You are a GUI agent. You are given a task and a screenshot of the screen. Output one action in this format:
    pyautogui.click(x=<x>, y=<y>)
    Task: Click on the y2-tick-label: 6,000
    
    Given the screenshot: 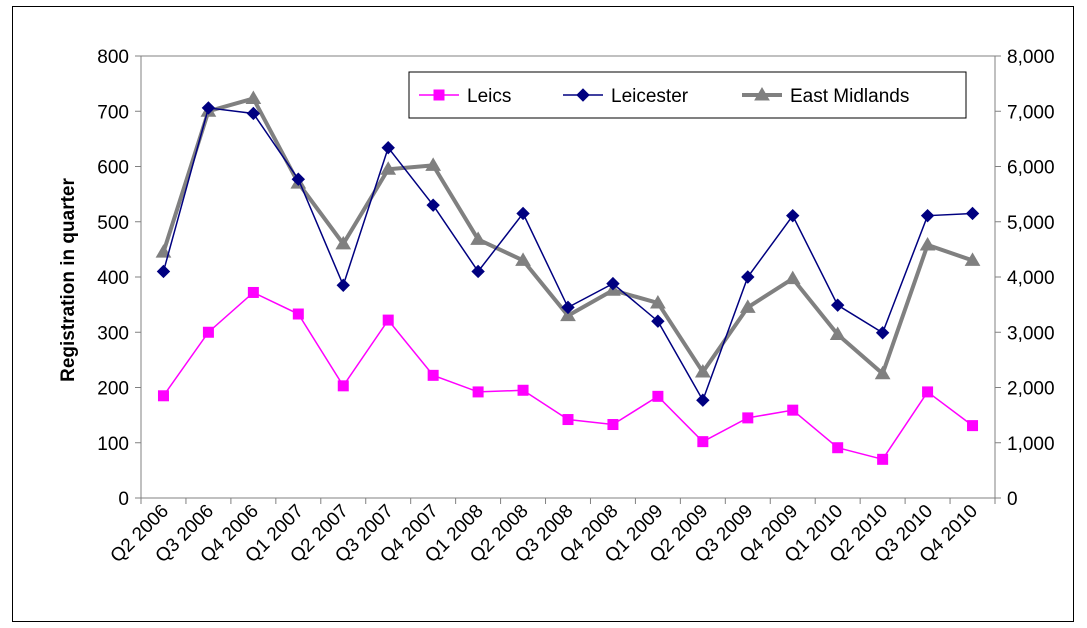 What is the action you would take?
    pyautogui.click(x=1031, y=168)
    